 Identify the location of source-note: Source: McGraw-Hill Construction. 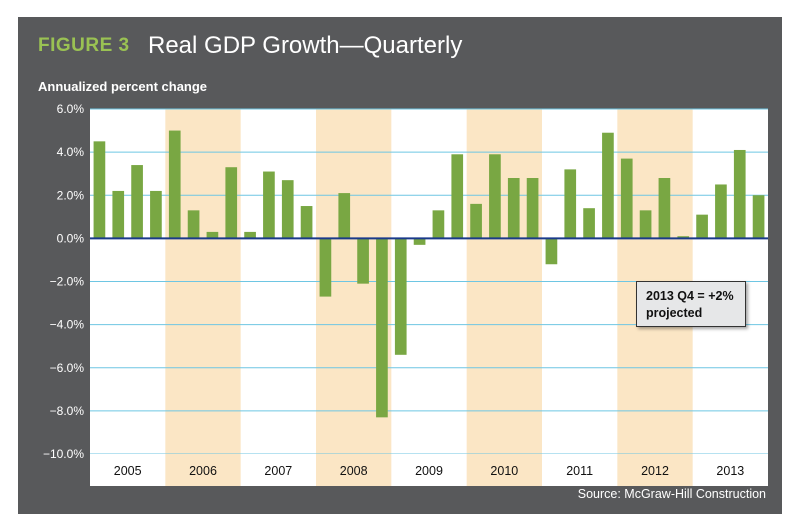
(671, 494).